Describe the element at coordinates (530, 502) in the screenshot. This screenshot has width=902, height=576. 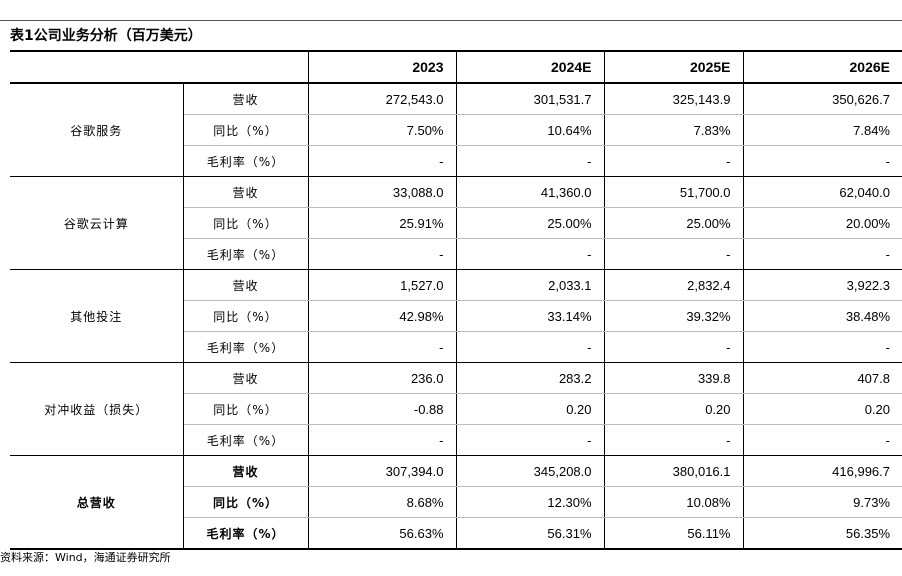
I see `value-cell: 12.30%` at that location.